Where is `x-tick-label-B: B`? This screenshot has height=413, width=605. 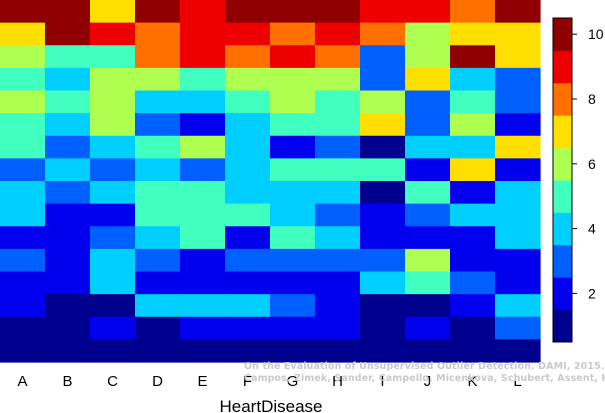
x-tick-label-B: B is located at coordinates (67, 381).